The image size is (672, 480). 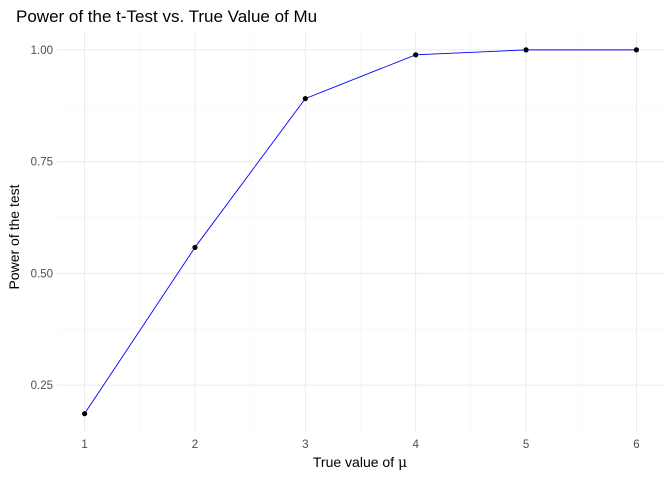 What do you see at coordinates (42, 274) in the screenshot?
I see `y-tick-label: 0.50` at bounding box center [42, 274].